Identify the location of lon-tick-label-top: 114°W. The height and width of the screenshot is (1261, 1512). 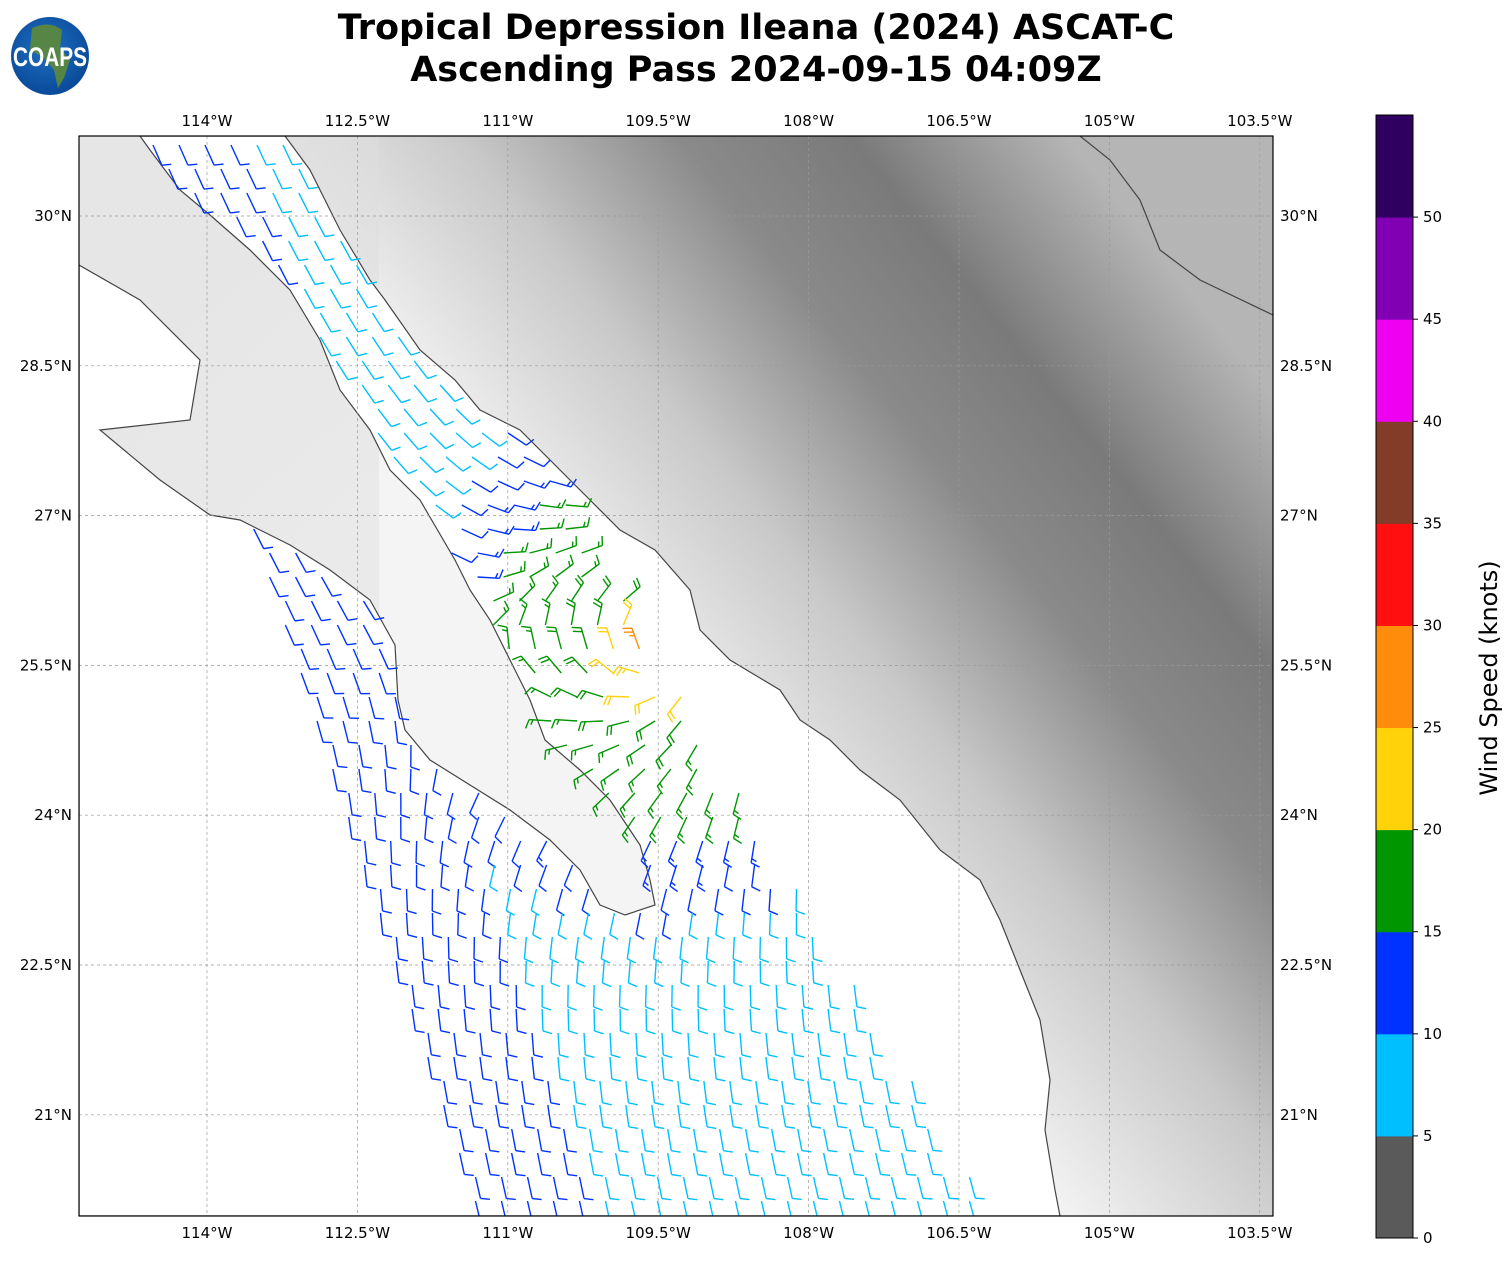
(207, 121).